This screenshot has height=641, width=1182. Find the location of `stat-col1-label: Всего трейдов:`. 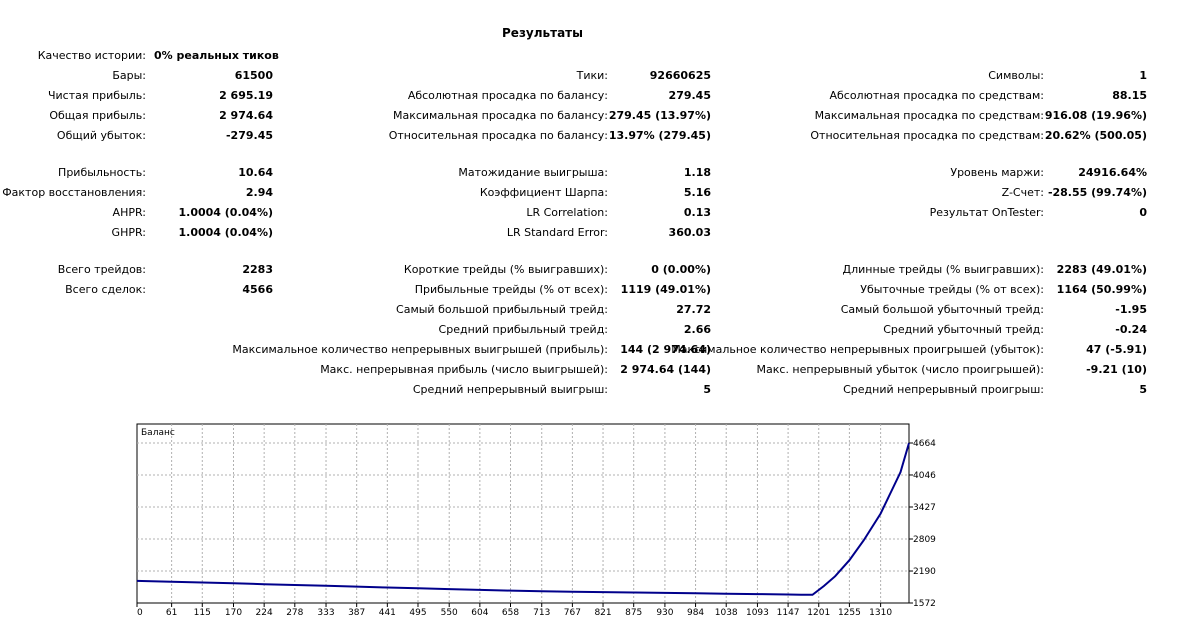

stat-col1-label: Всего трейдов: is located at coordinates (101, 269).